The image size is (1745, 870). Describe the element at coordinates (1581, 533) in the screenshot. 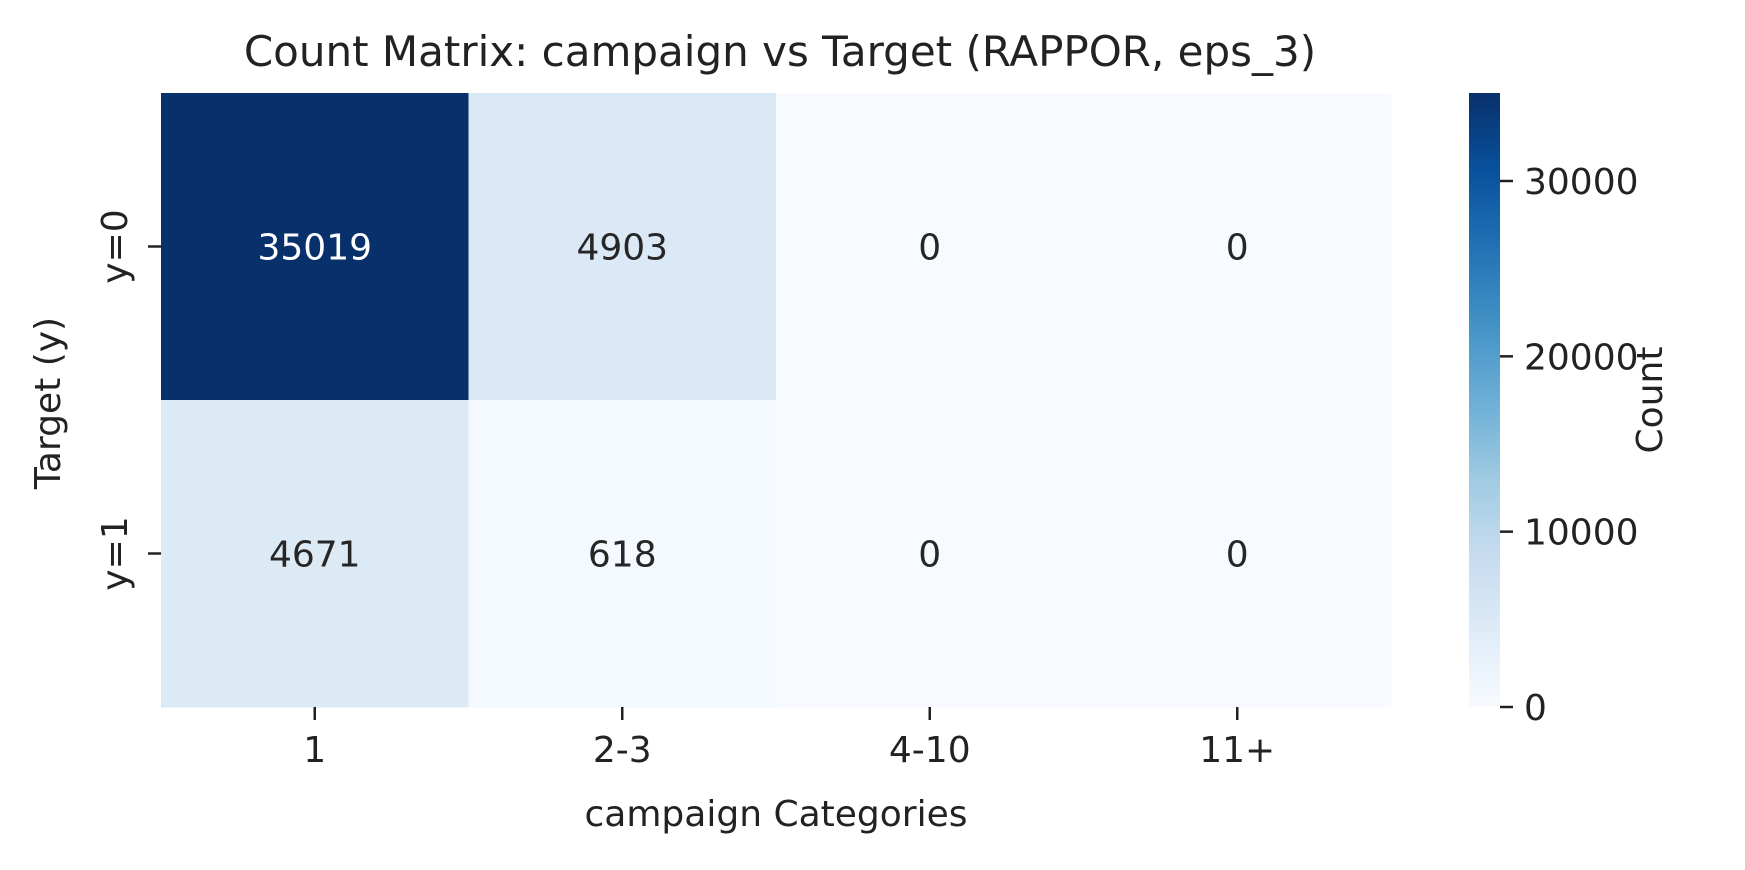

I see `colorbar-tick-label: 10000` at that location.